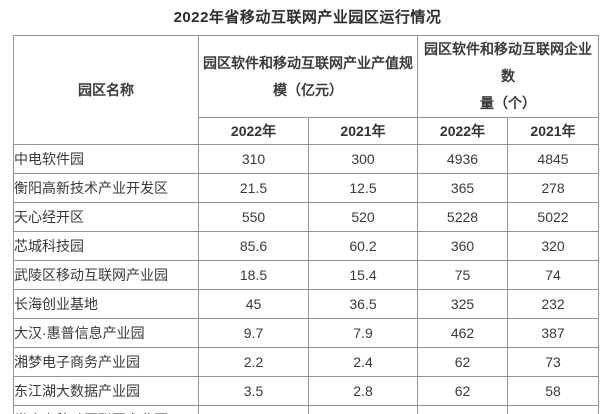 Image resolution: width=615 pixels, height=414 pixels. I want to click on value-cell: 73, so click(553, 362).